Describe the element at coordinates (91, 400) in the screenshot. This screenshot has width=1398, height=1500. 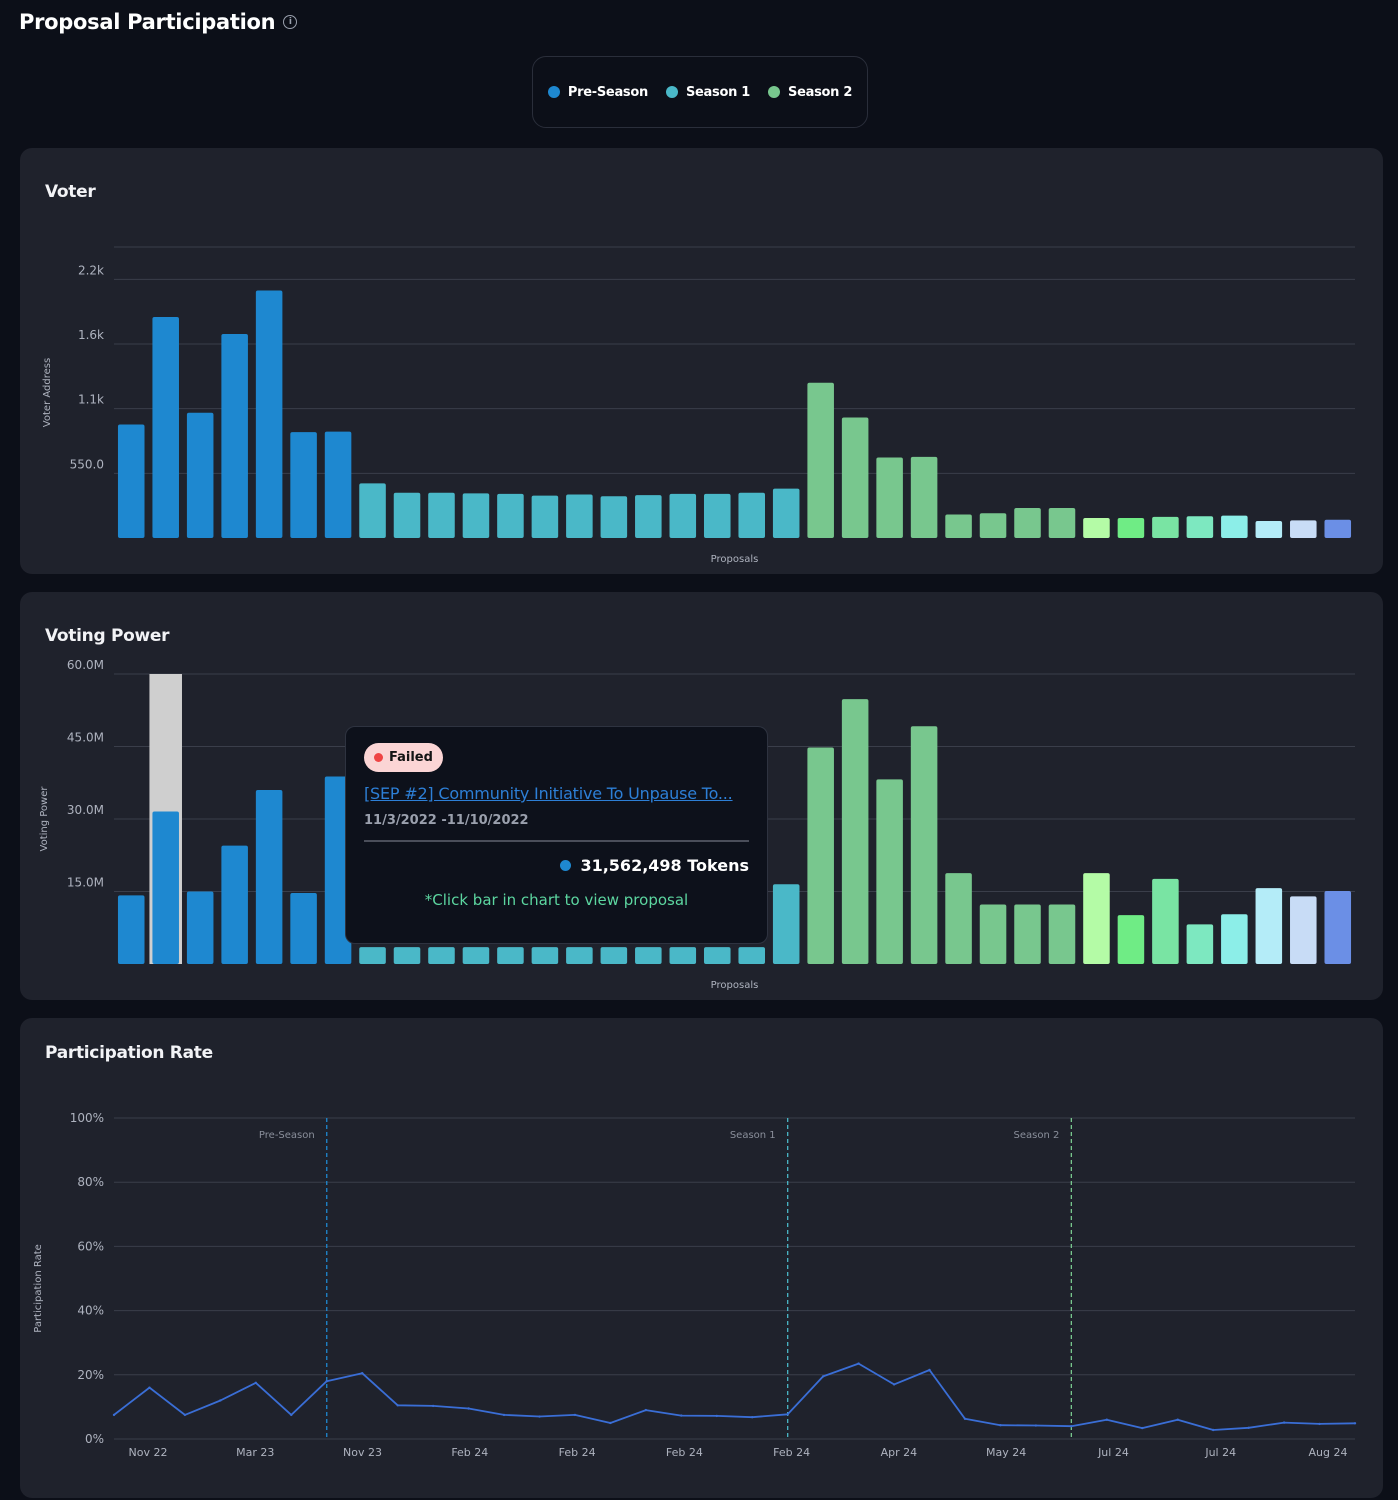
I see `y-tick-label: 1.1k` at that location.